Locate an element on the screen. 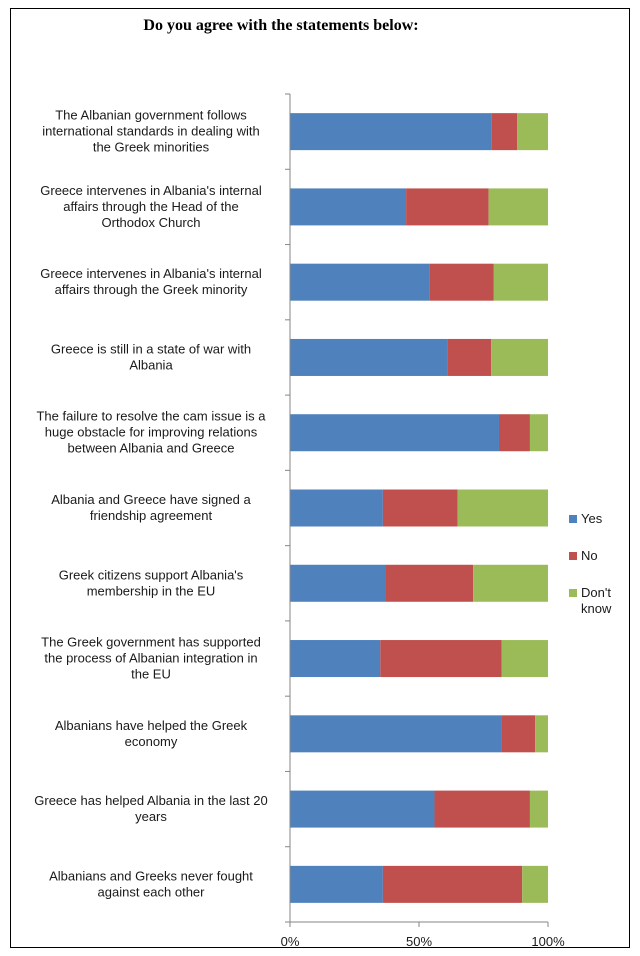 This screenshot has height=956, width=640. legend-label-2: Don't know is located at coordinates (596, 600).